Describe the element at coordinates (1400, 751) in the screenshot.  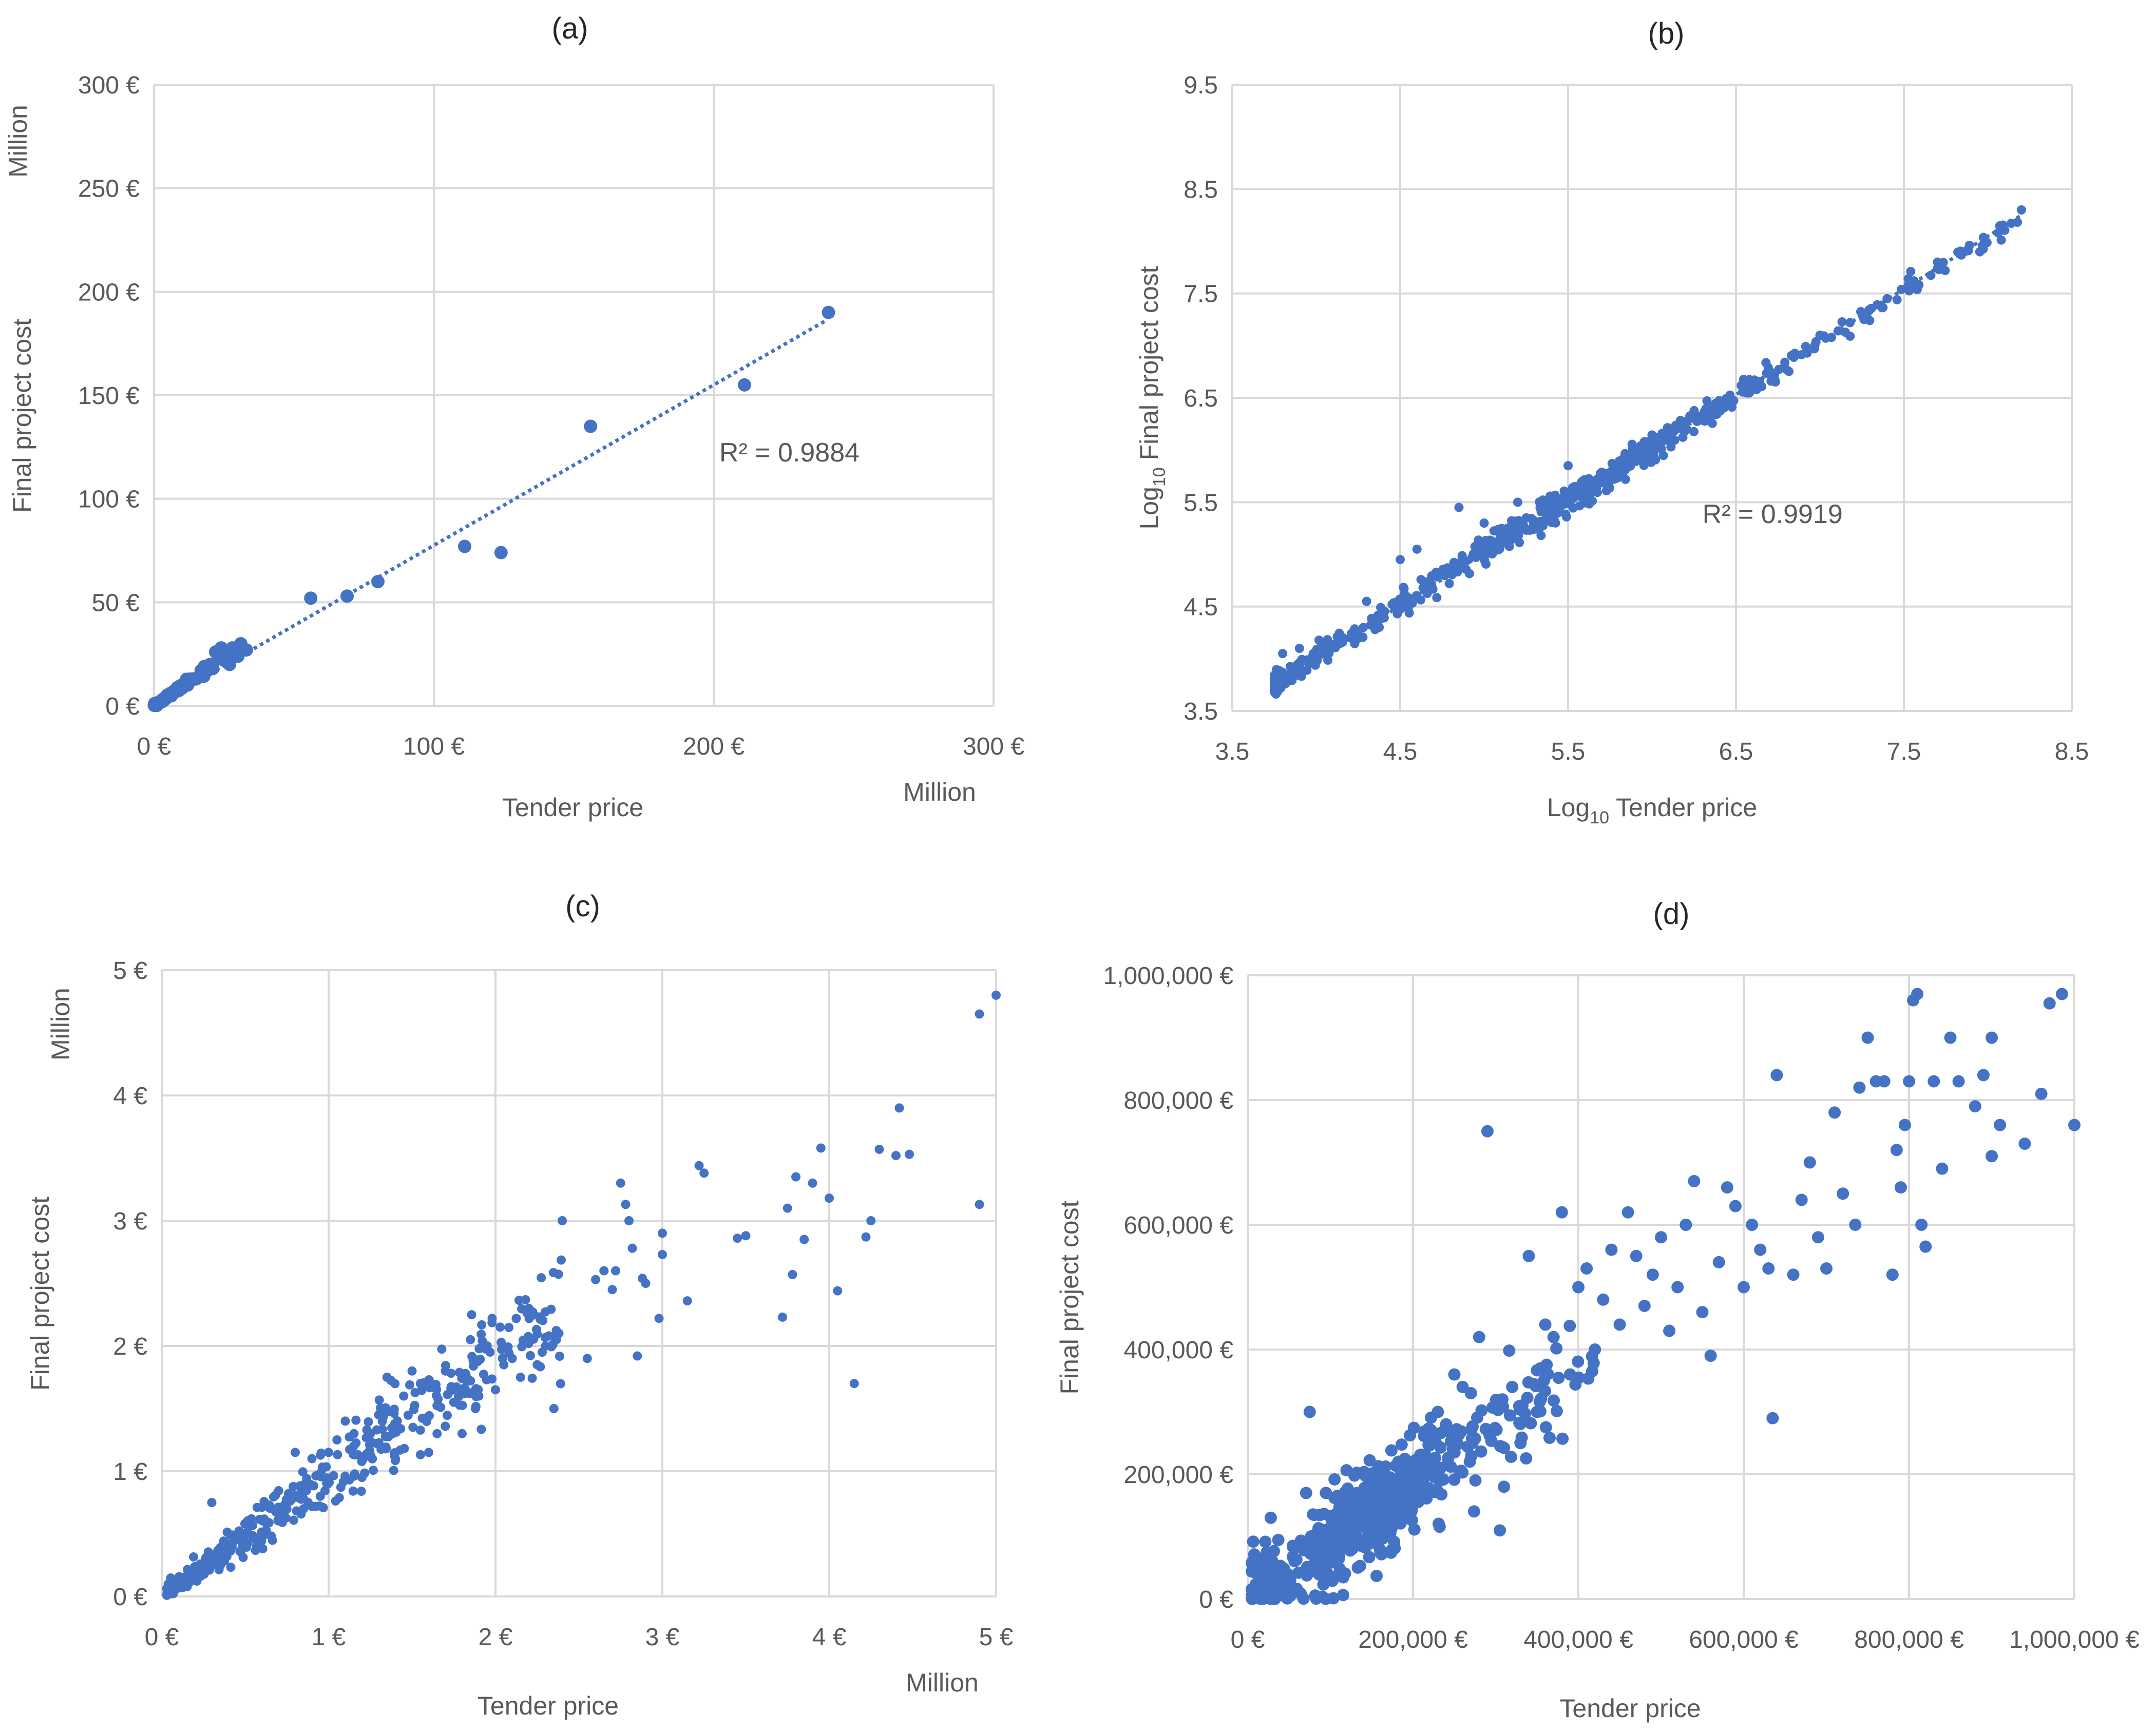
I see `x-tick-label: 4.5` at that location.